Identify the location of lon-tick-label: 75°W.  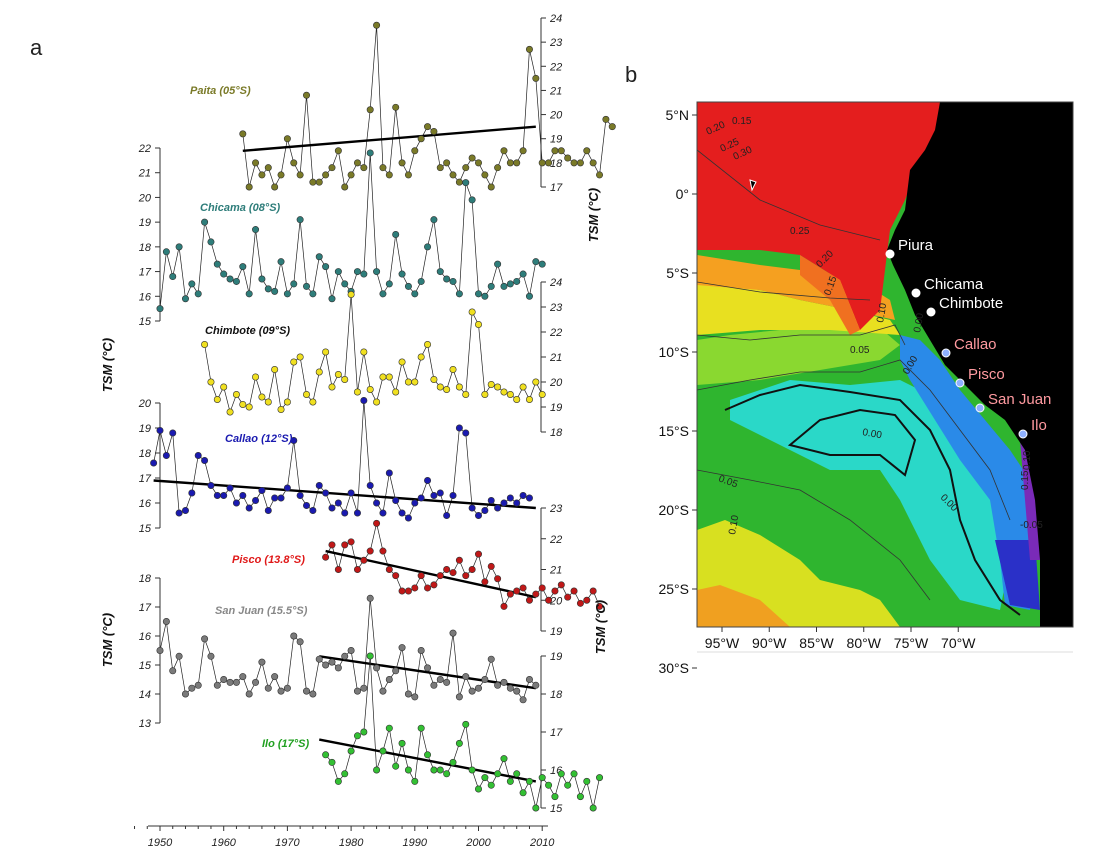
(911, 643).